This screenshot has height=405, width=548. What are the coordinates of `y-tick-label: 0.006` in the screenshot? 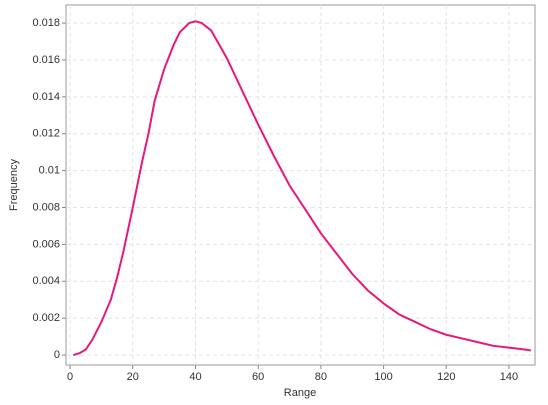 It's located at (46, 244).